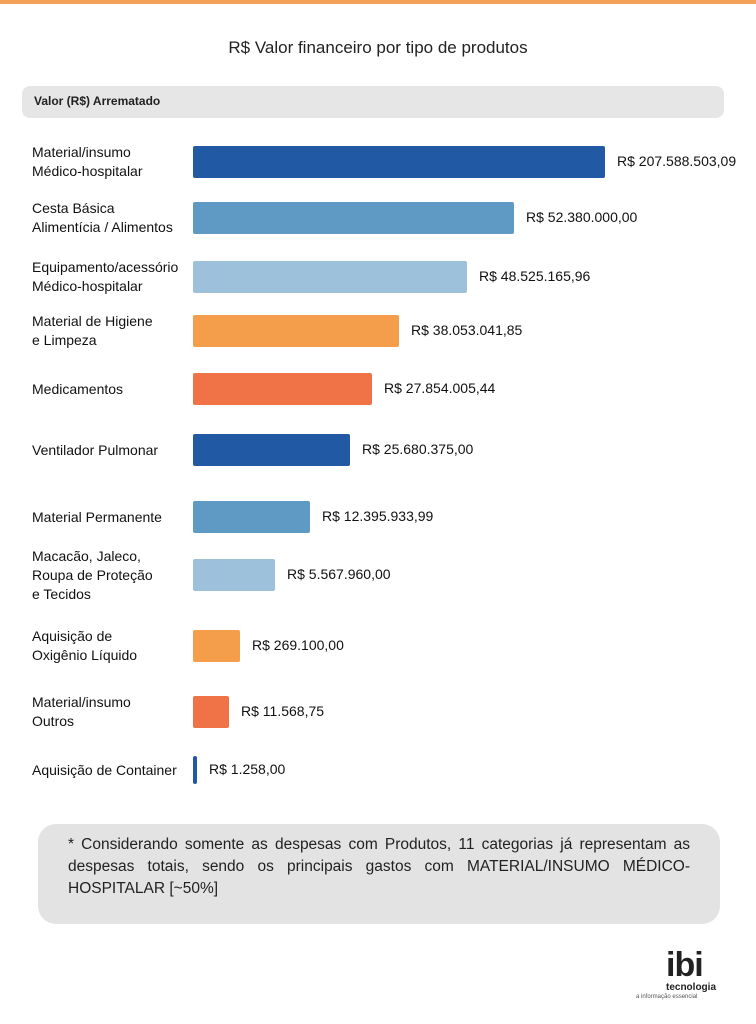  I want to click on bar-value-label: R$ 38.053.041,85, so click(467, 330).